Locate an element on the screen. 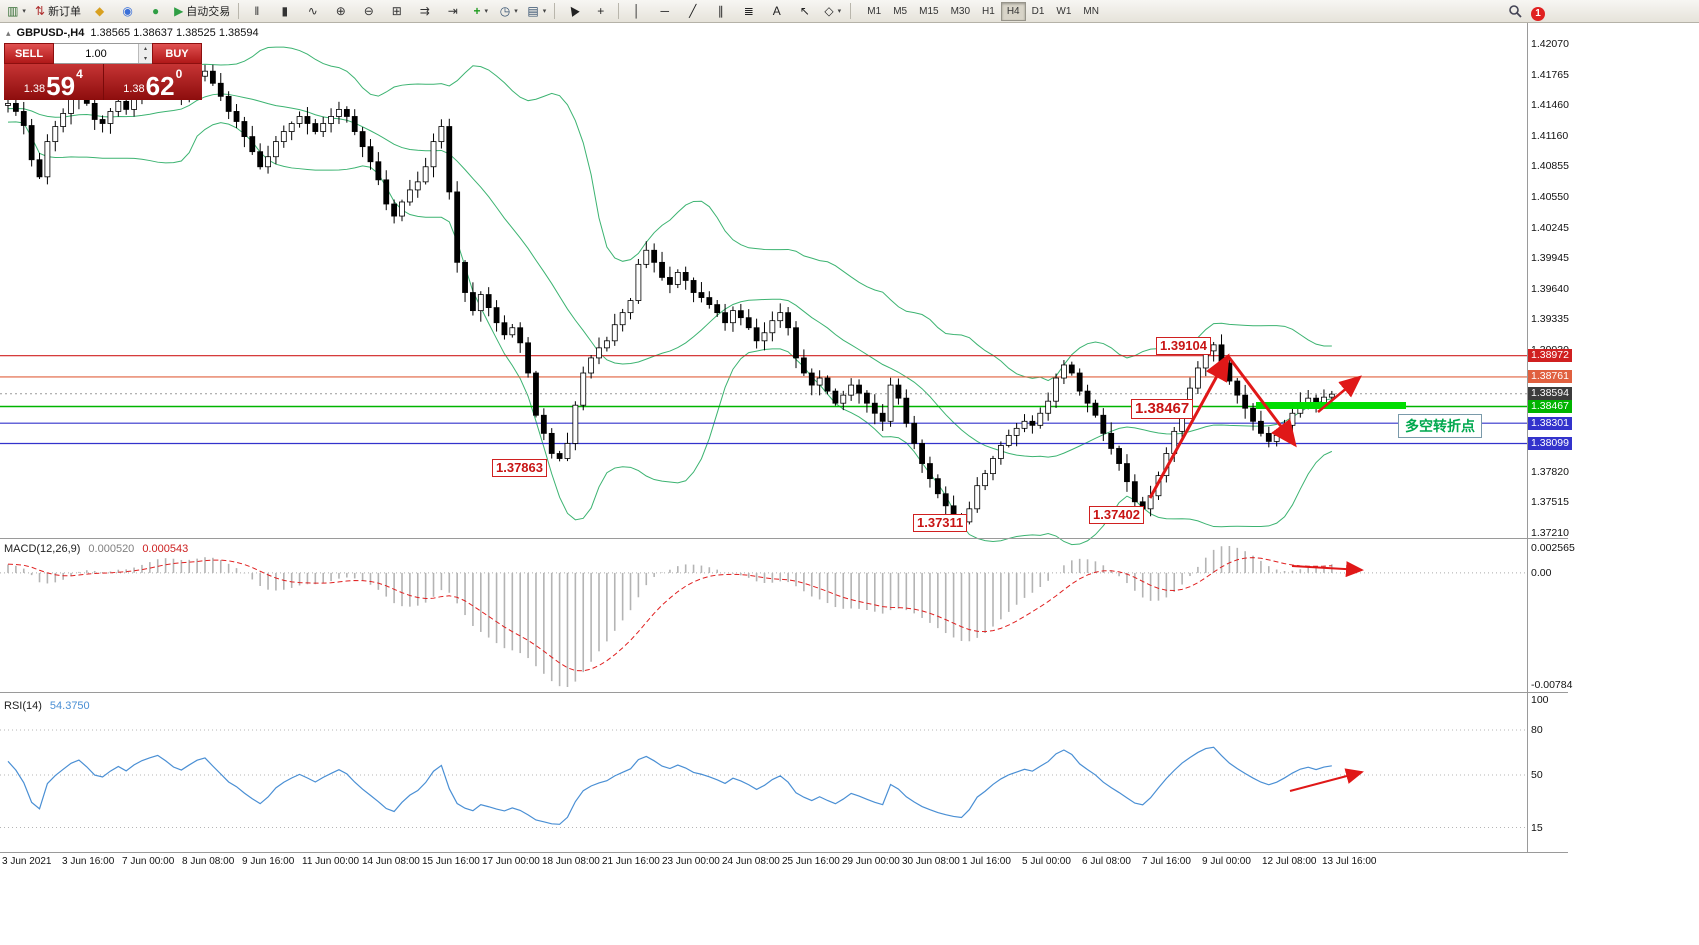 This screenshot has height=945, width=1699. periods-button: ◷ ▾ is located at coordinates (508, 11).